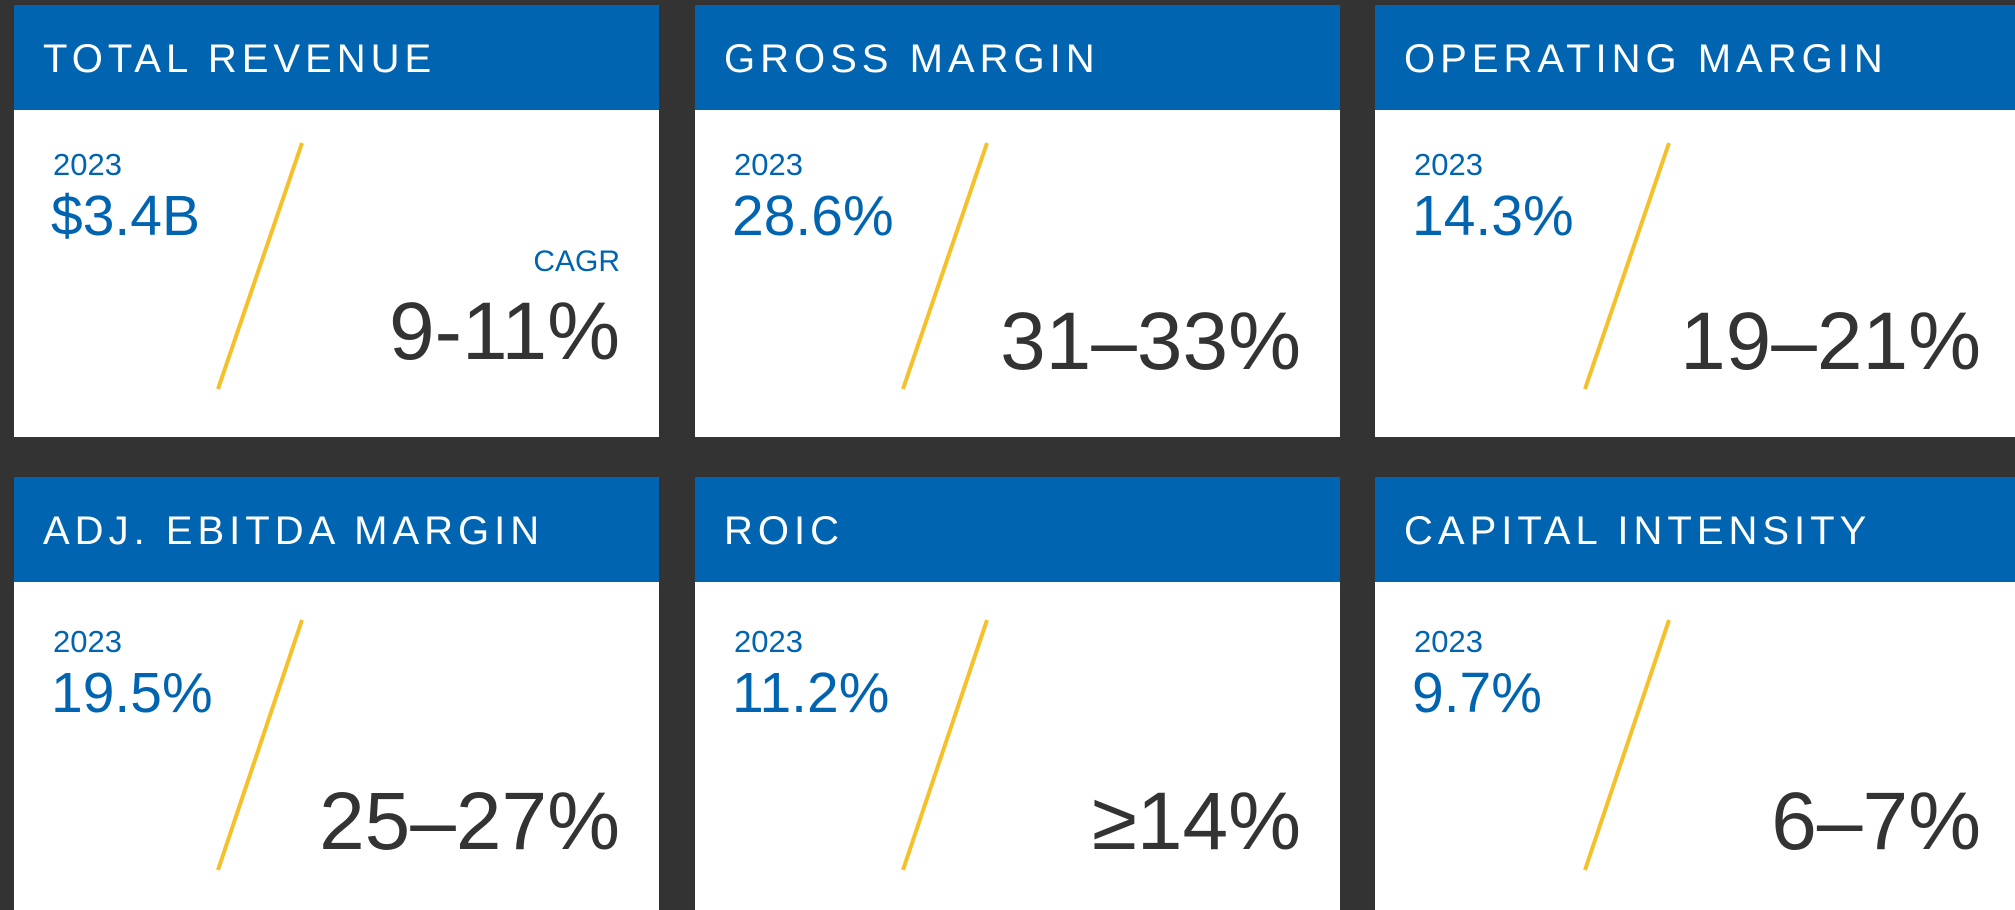 The height and width of the screenshot is (910, 2015). I want to click on card-header: TOTAL REVENUE, so click(336, 57).